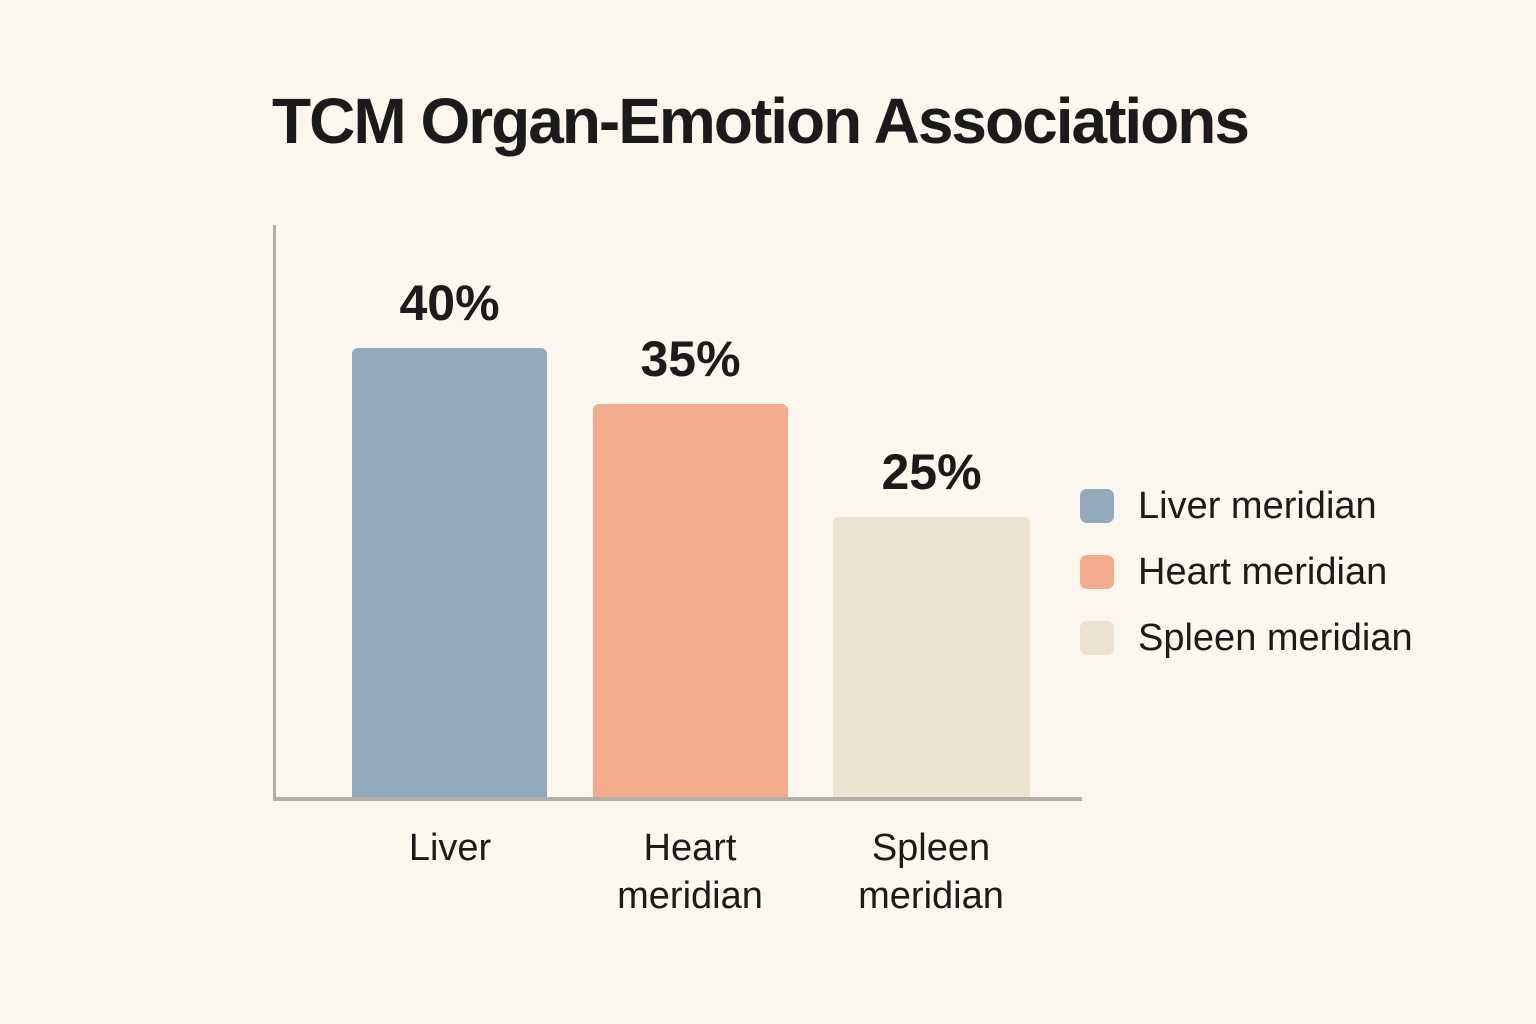  I want to click on legend-item-spleen: Spleen meridian, so click(1246, 637).